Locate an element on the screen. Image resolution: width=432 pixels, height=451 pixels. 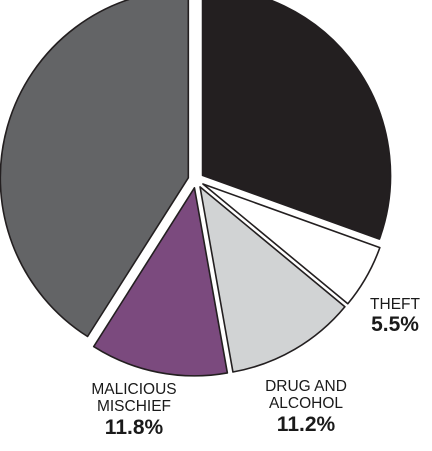
slice-label-malicious-mischief-name: MALICIOUS MISCHIEF is located at coordinates (134, 398).